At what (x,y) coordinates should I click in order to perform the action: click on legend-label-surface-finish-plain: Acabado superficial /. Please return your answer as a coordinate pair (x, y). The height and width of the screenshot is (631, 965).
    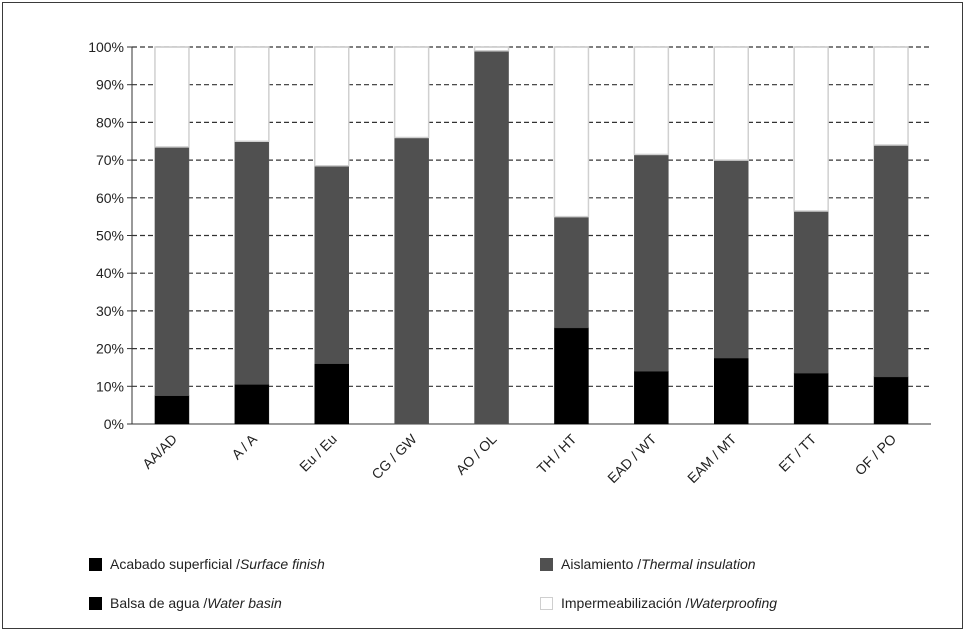
    Looking at the image, I should click on (175, 564).